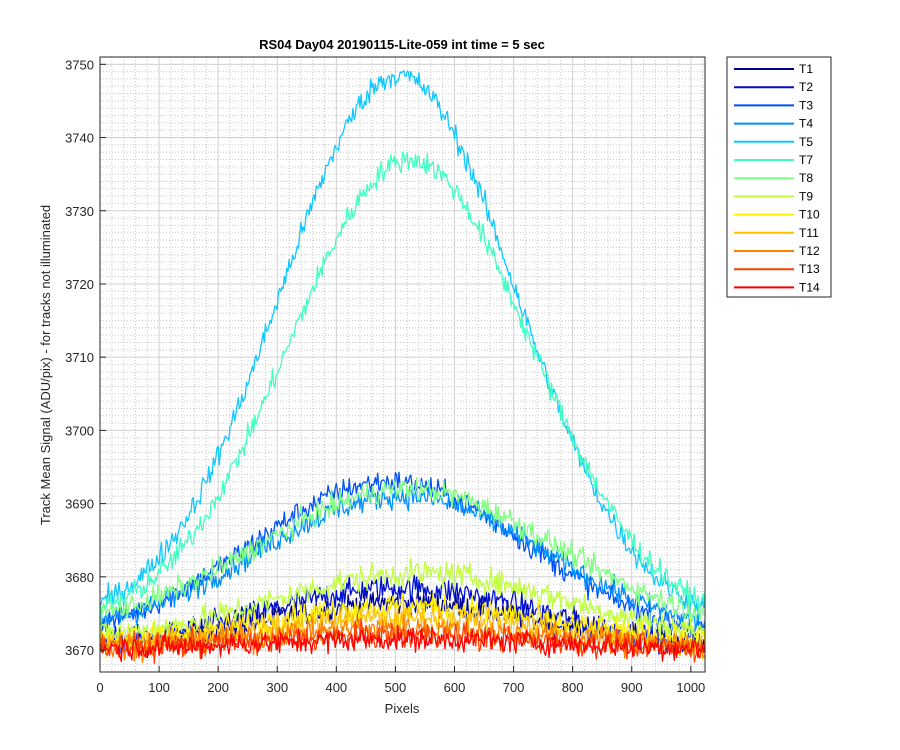 This screenshot has width=900, height=750. I want to click on y-tick-label: 3690, so click(79, 504).